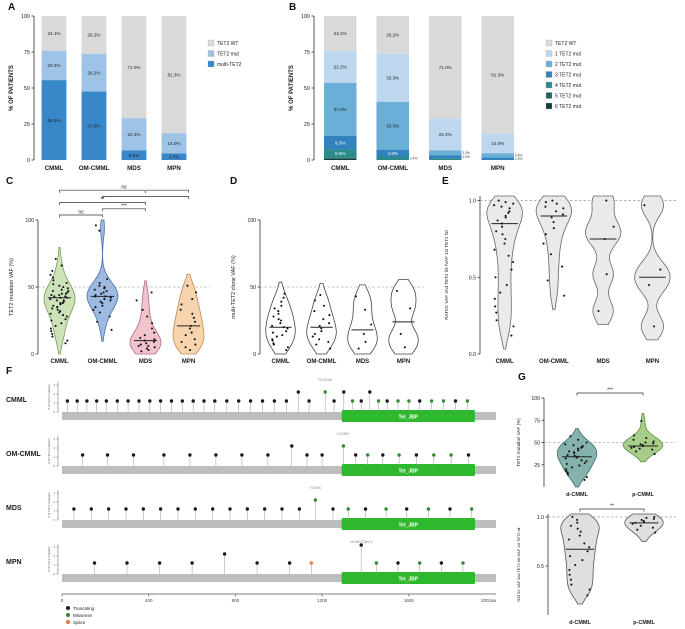  What do you see at coordinates (518, 442) in the screenshot?
I see `y-axis-label: TET2 mutation VAF (%)` at bounding box center [518, 442].